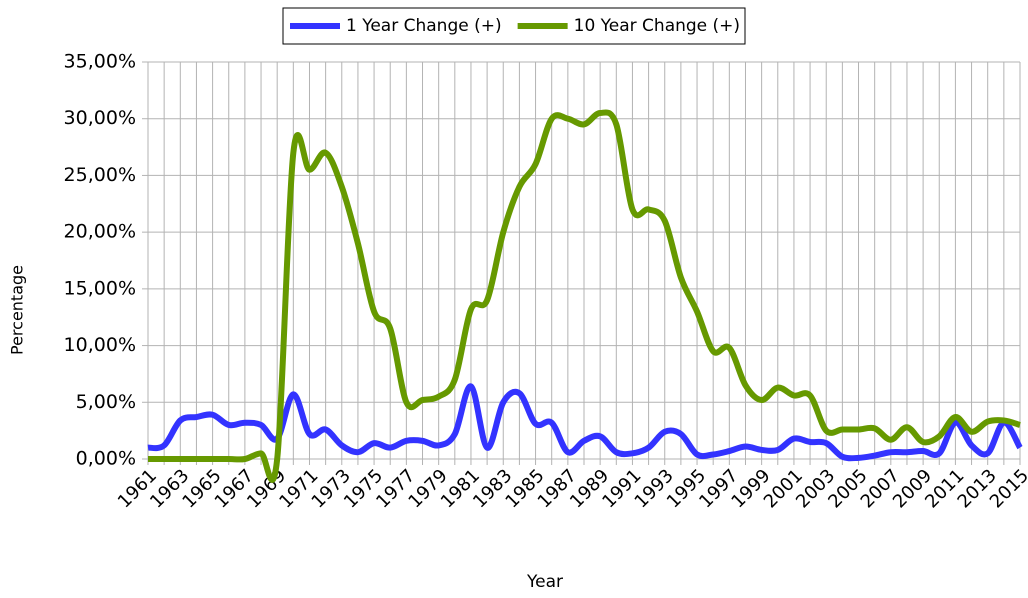 The width and height of the screenshot is (1028, 598). Describe the element at coordinates (100, 288) in the screenshot. I see `y-tick-label: 15,00%` at that location.